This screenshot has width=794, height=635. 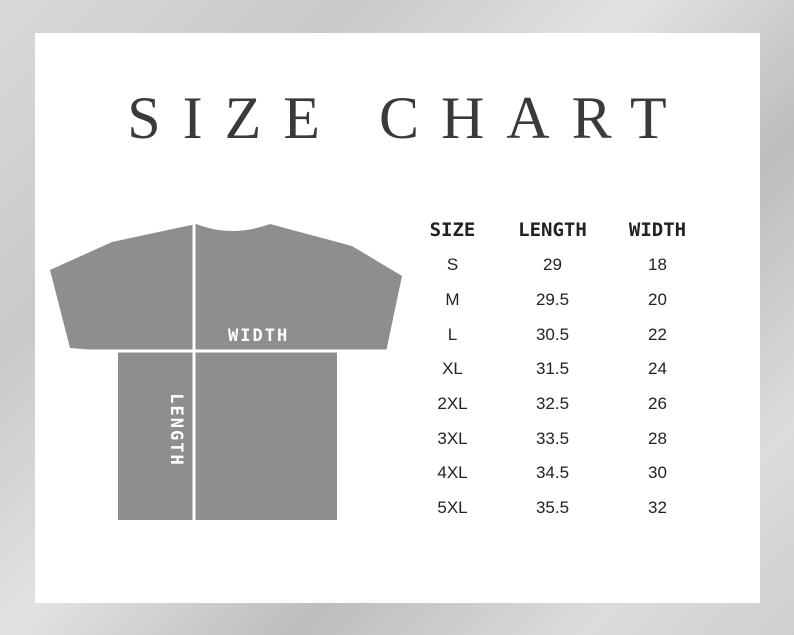 I want to click on header-width: WIDTH, so click(x=657, y=230).